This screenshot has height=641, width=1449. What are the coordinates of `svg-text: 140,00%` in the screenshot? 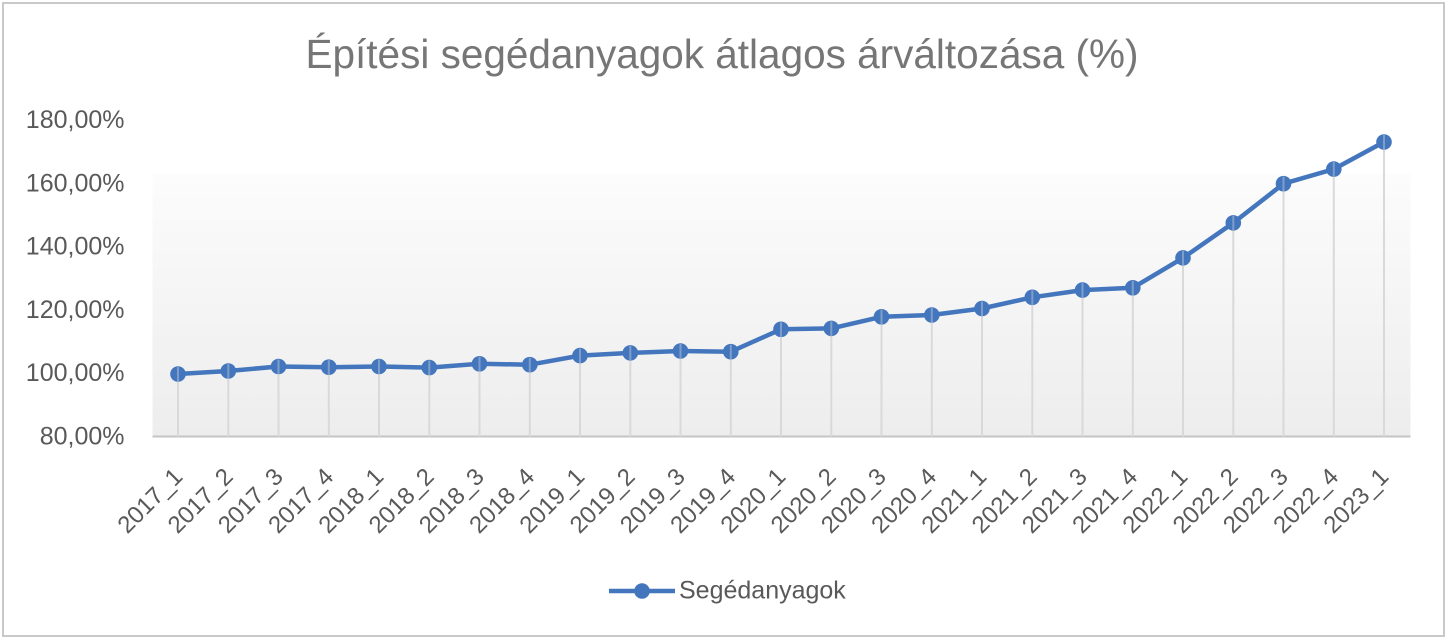 It's located at (75, 247).